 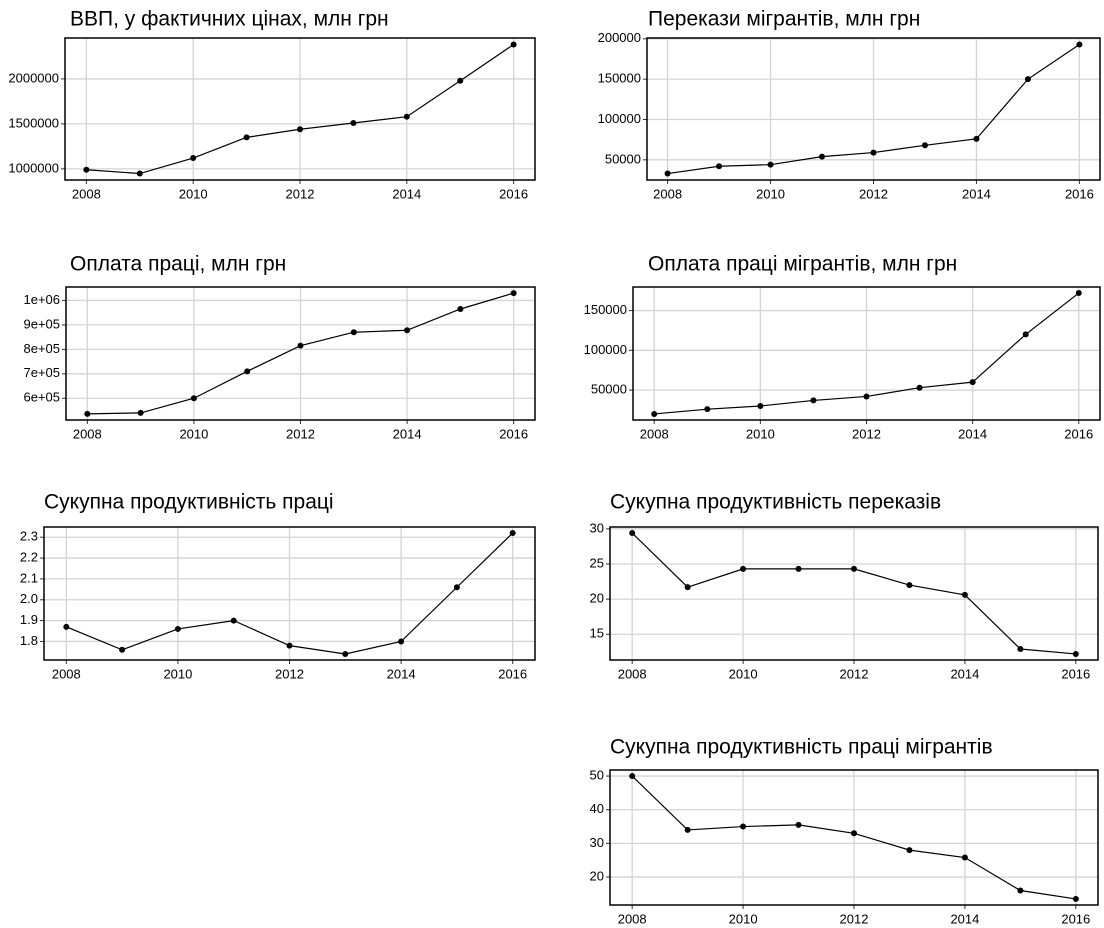 I want to click on y-tick-label: 25, so click(x=597, y=562).